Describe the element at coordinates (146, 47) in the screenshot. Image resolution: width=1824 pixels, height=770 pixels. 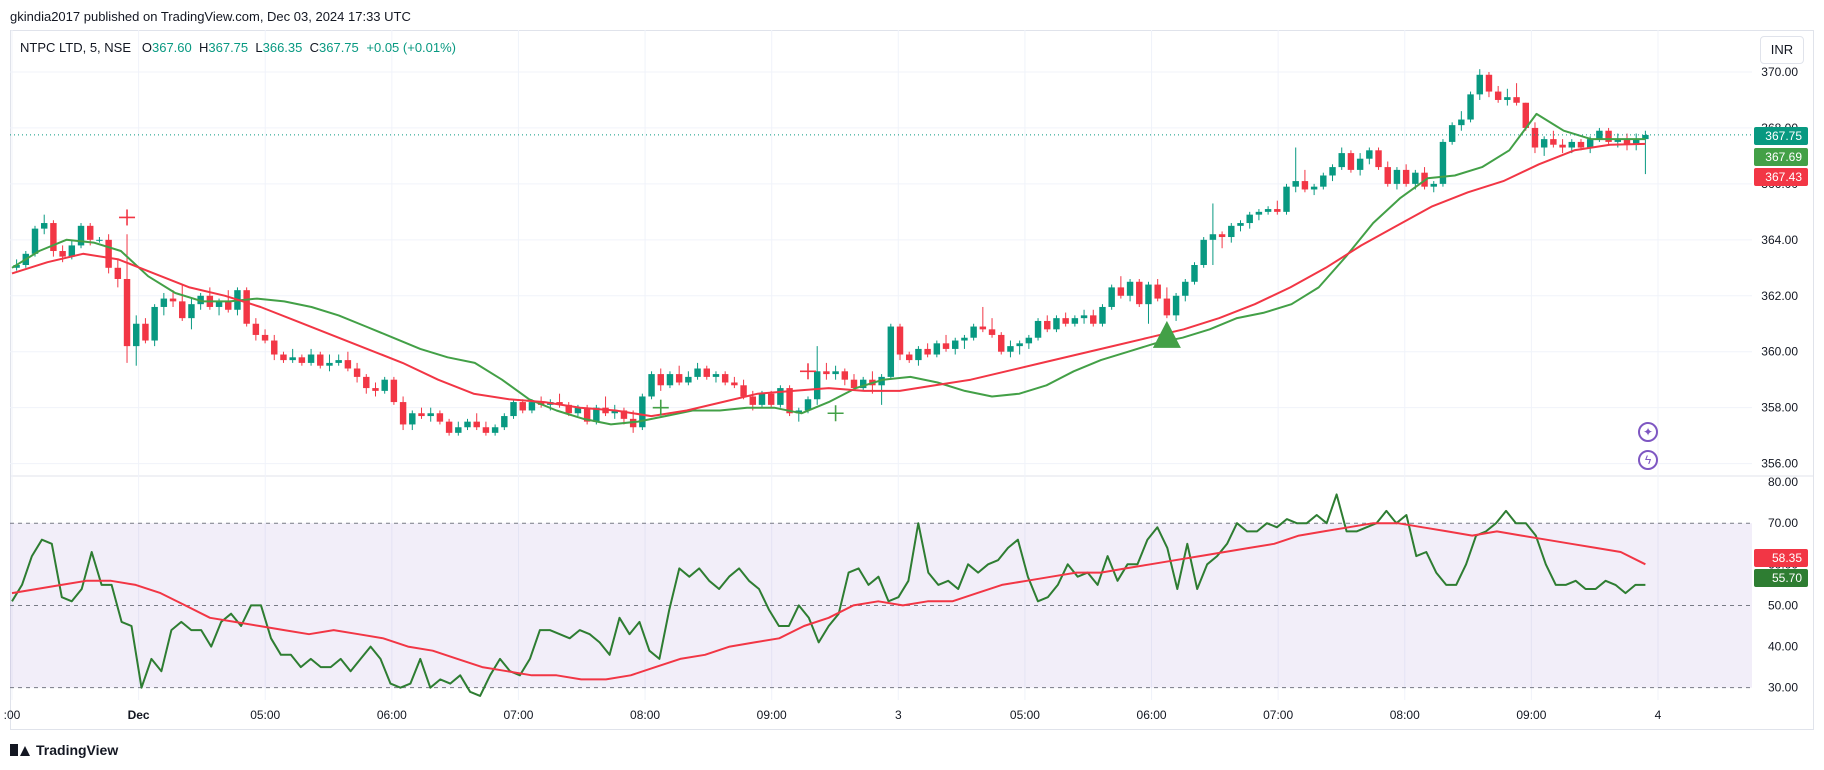
I see `open-label: O` at that location.